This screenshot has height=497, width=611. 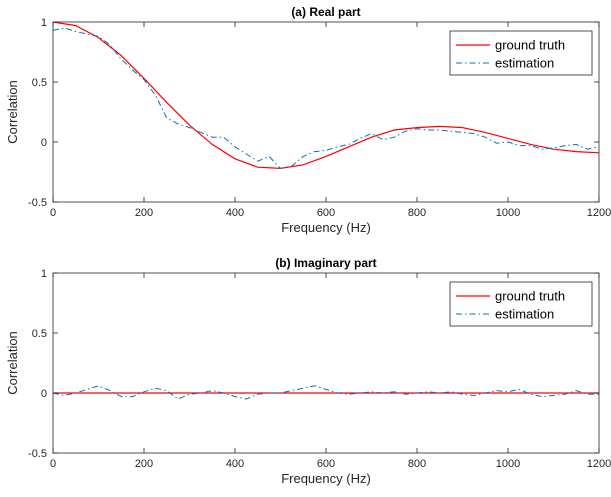 I want to click on series-estimation-line, so click(x=326, y=392).